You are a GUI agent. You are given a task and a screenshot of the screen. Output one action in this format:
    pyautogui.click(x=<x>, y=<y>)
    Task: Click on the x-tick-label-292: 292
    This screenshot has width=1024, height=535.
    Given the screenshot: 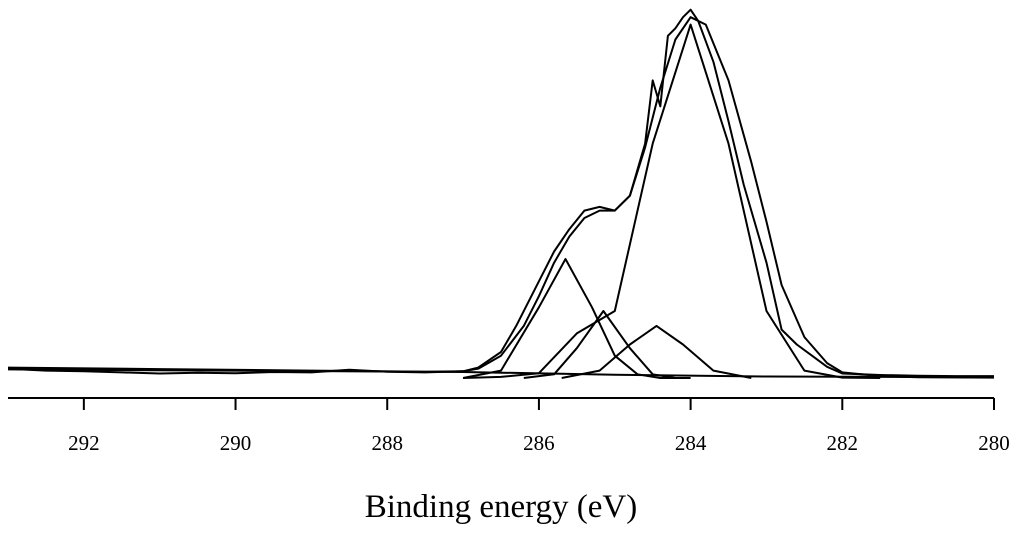 What is the action you would take?
    pyautogui.click(x=84, y=443)
    